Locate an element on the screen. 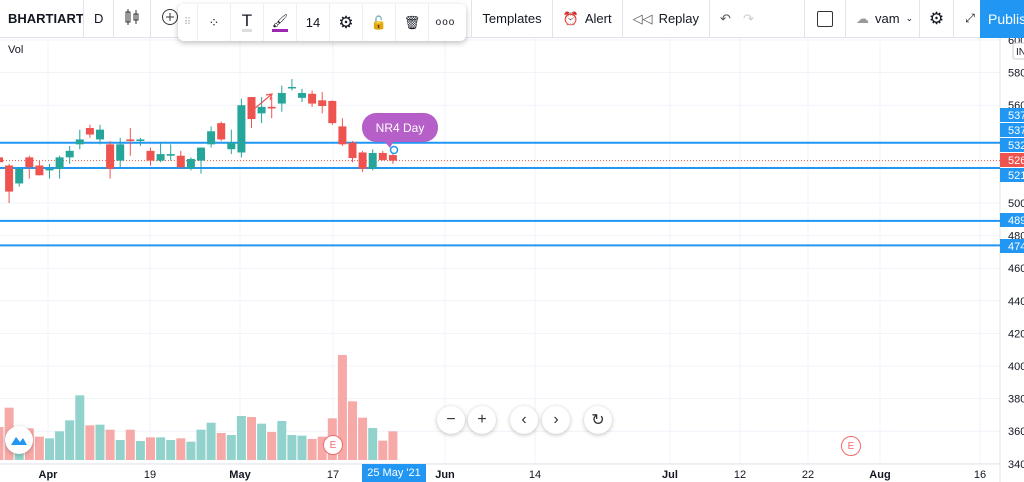 Image resolution: width=1024 pixels, height=482 pixels. text-color-button: T is located at coordinates (247, 22).